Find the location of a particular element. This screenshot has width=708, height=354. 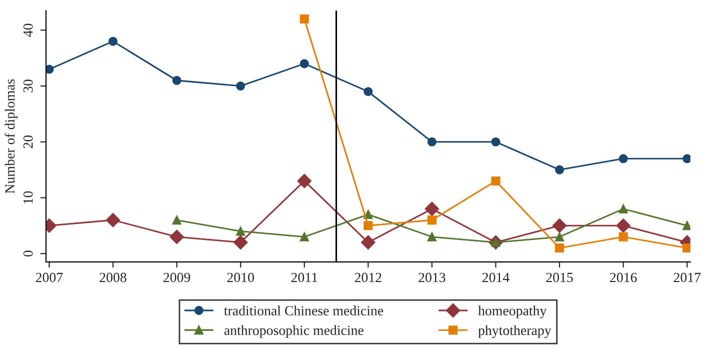

y-tick-label: 20 is located at coordinates (28, 141).